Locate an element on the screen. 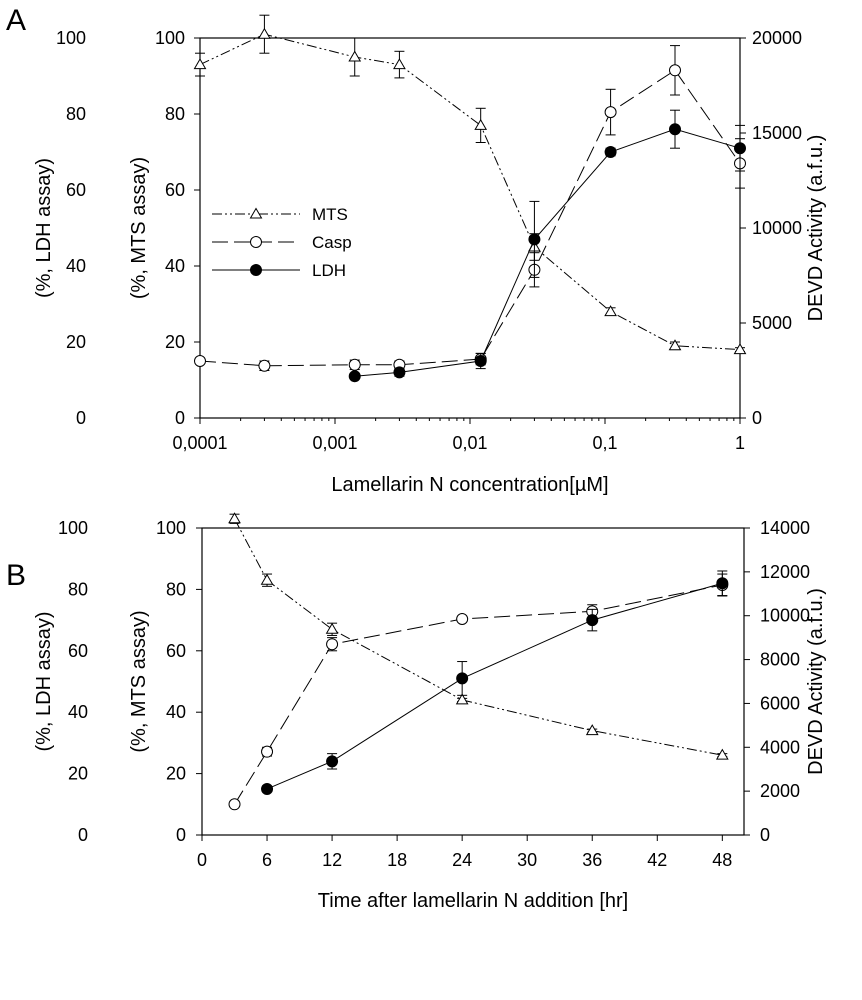 The height and width of the screenshot is (1000, 862). y-right-tick-label: 5000 is located at coordinates (772, 323).